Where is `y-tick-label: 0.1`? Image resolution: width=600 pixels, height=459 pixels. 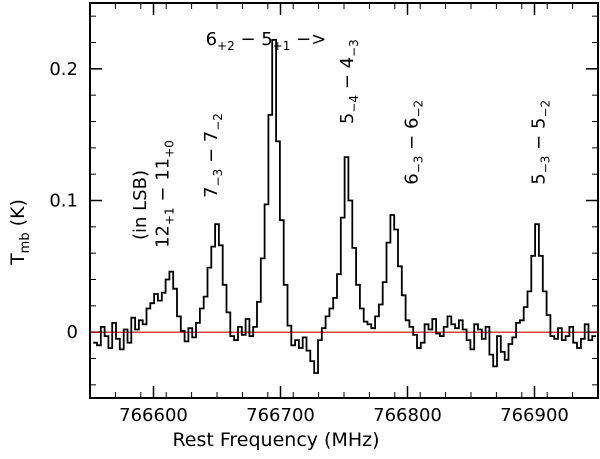
y-tick-label: 0.1 is located at coordinates (63, 201).